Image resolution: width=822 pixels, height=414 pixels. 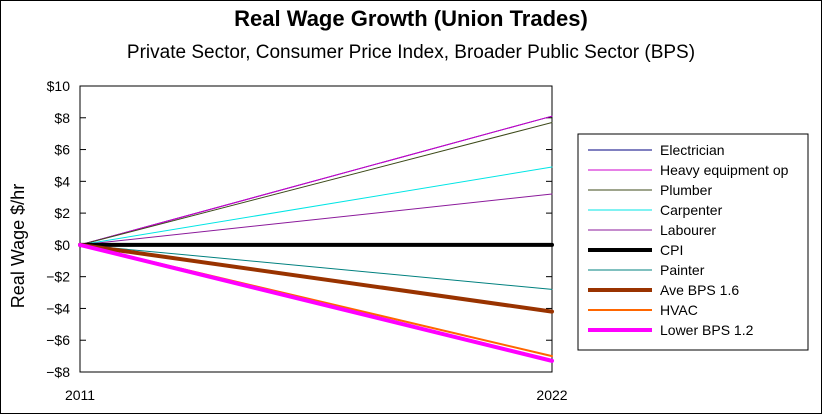 I want to click on y-tick-label: $10, so click(x=59, y=86).